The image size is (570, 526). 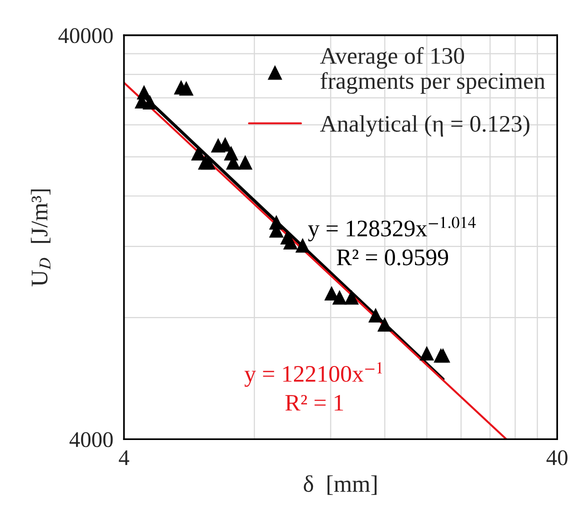 I want to click on annotation: R² = 0.9599, so click(x=392, y=257).